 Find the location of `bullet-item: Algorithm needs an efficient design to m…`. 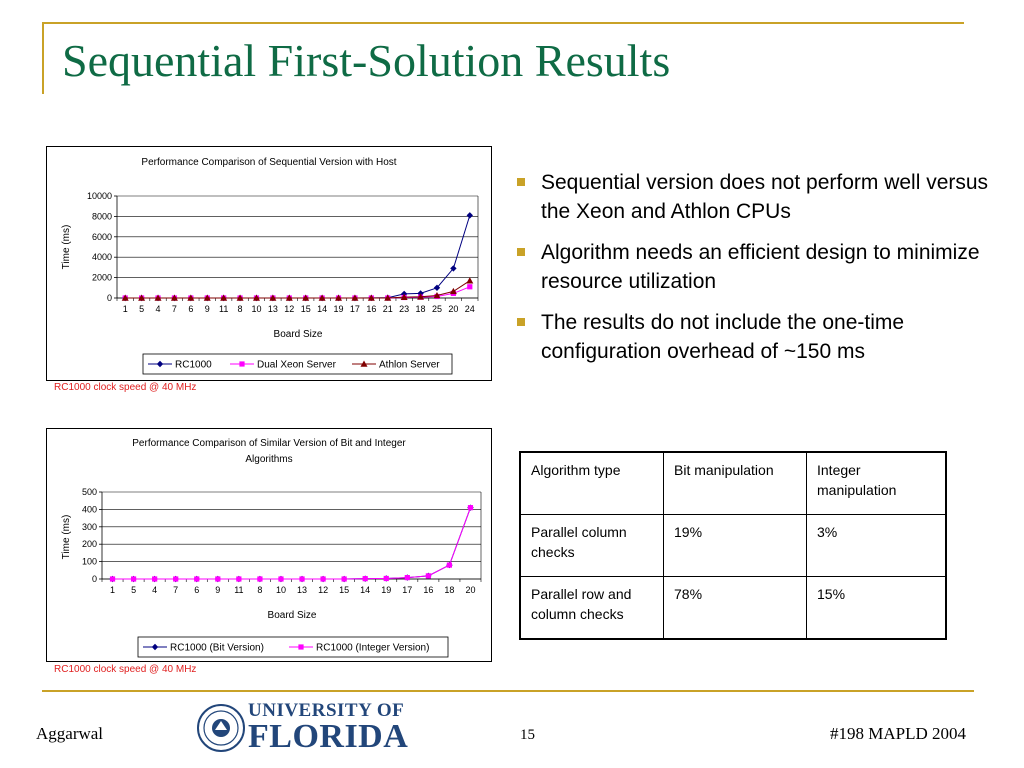

bullet-item: Algorithm needs an efficient design to m… is located at coordinates (765, 267).